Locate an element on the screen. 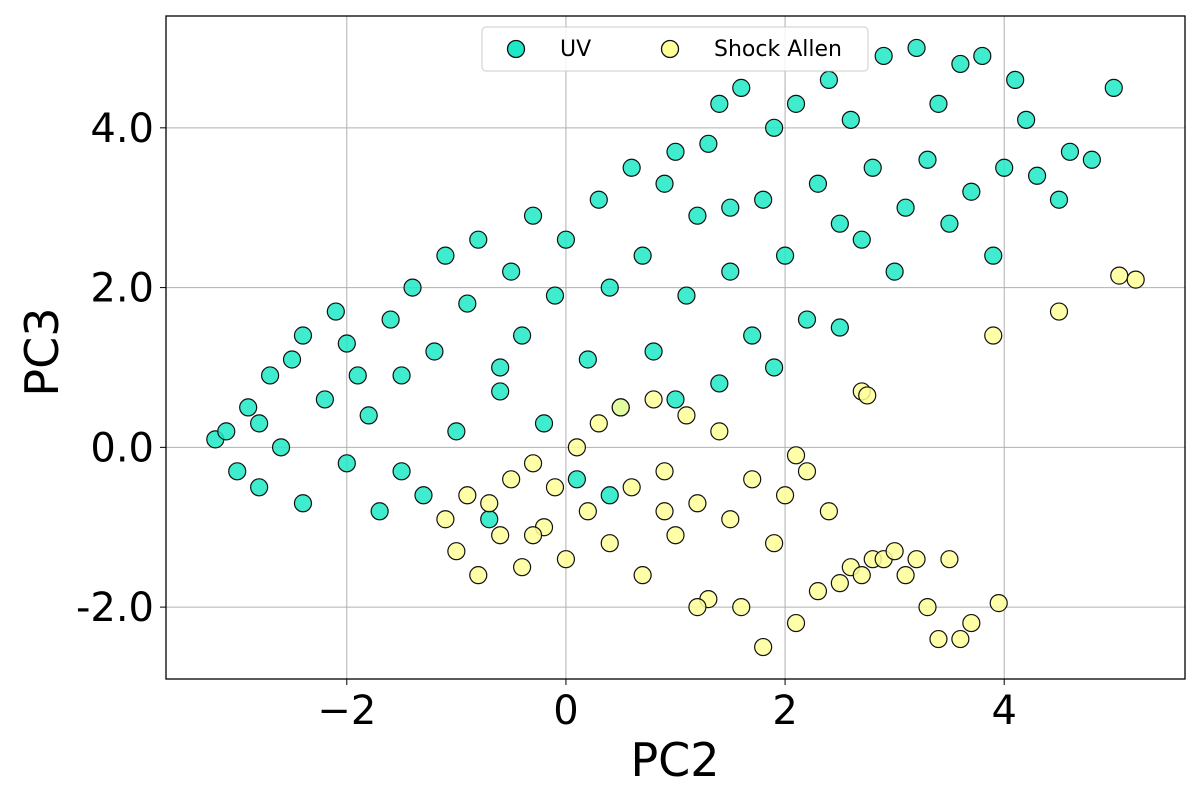 The width and height of the screenshot is (1200, 800). x-axis: −2 0 2 4 is located at coordinates (667, 706).